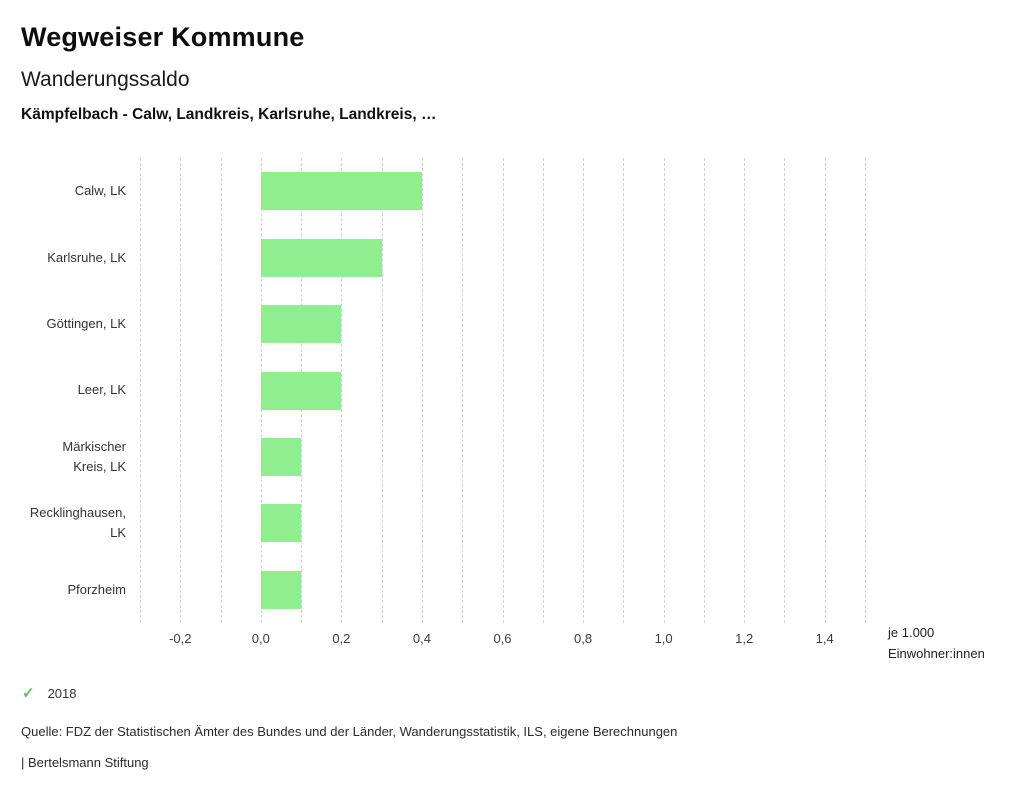 This screenshot has width=1024, height=795. I want to click on axis-unit-line1: je 1.000, so click(911, 632).